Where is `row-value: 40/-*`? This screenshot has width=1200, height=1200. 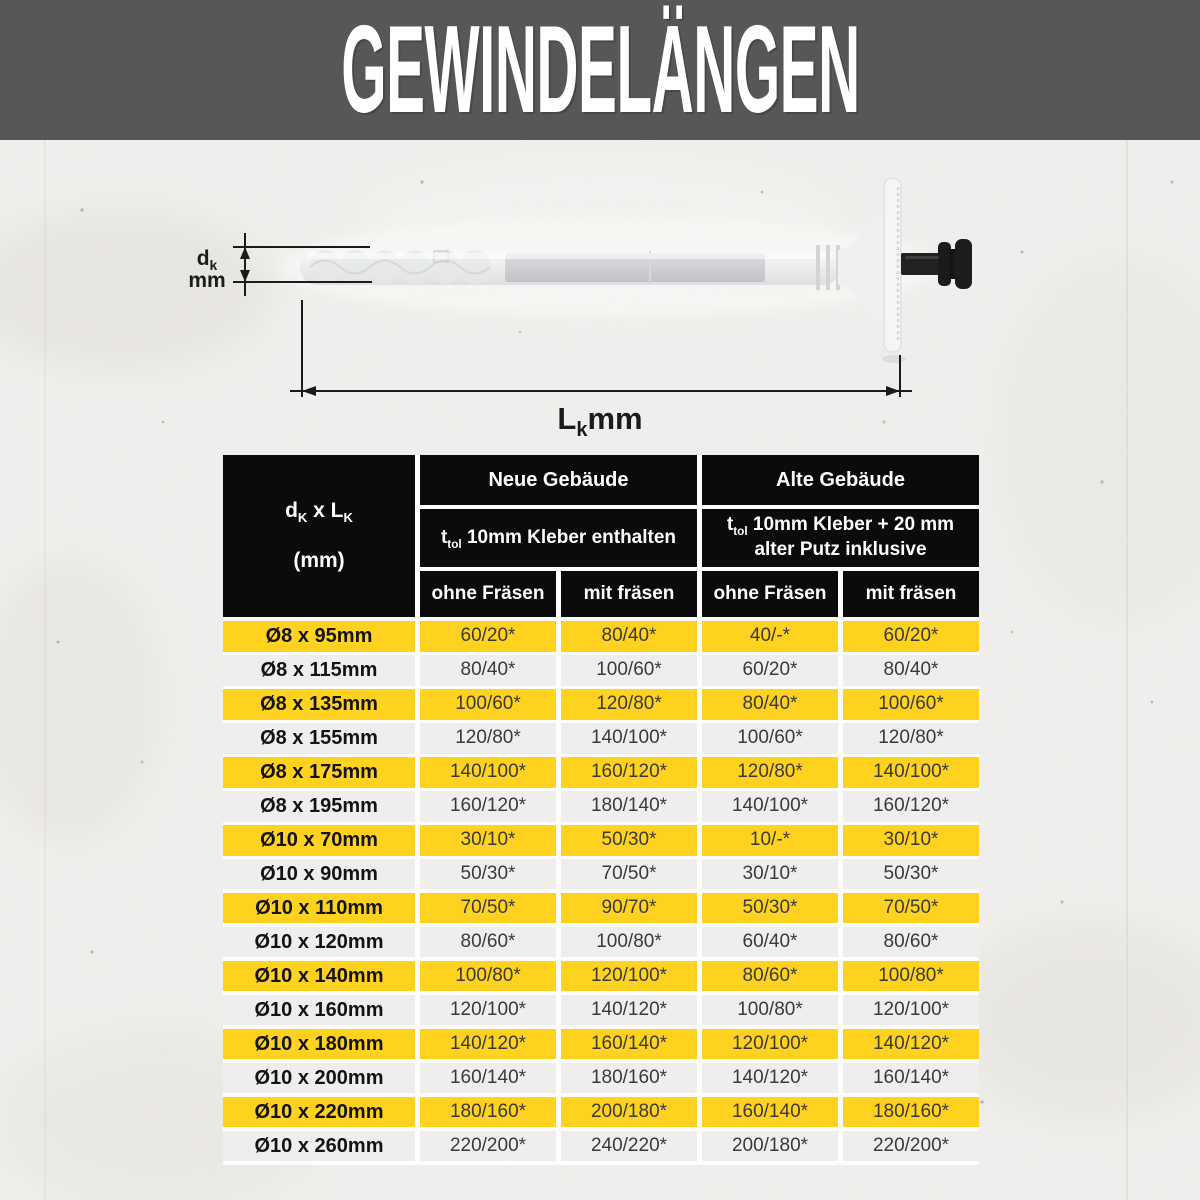
row-value: 40/-* is located at coordinates (770, 636).